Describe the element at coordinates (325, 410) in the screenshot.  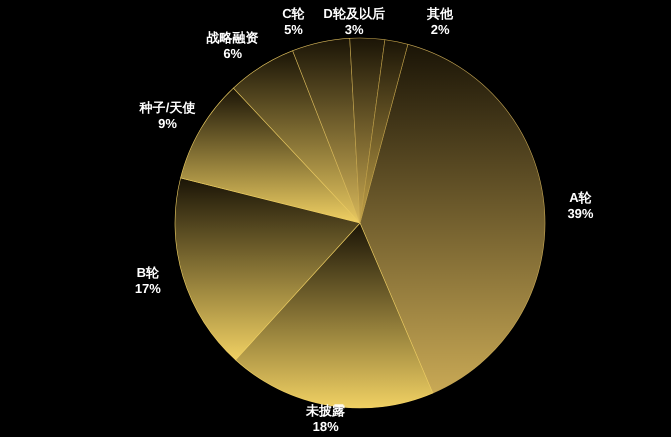
I see `slice-label: 未披露` at that location.